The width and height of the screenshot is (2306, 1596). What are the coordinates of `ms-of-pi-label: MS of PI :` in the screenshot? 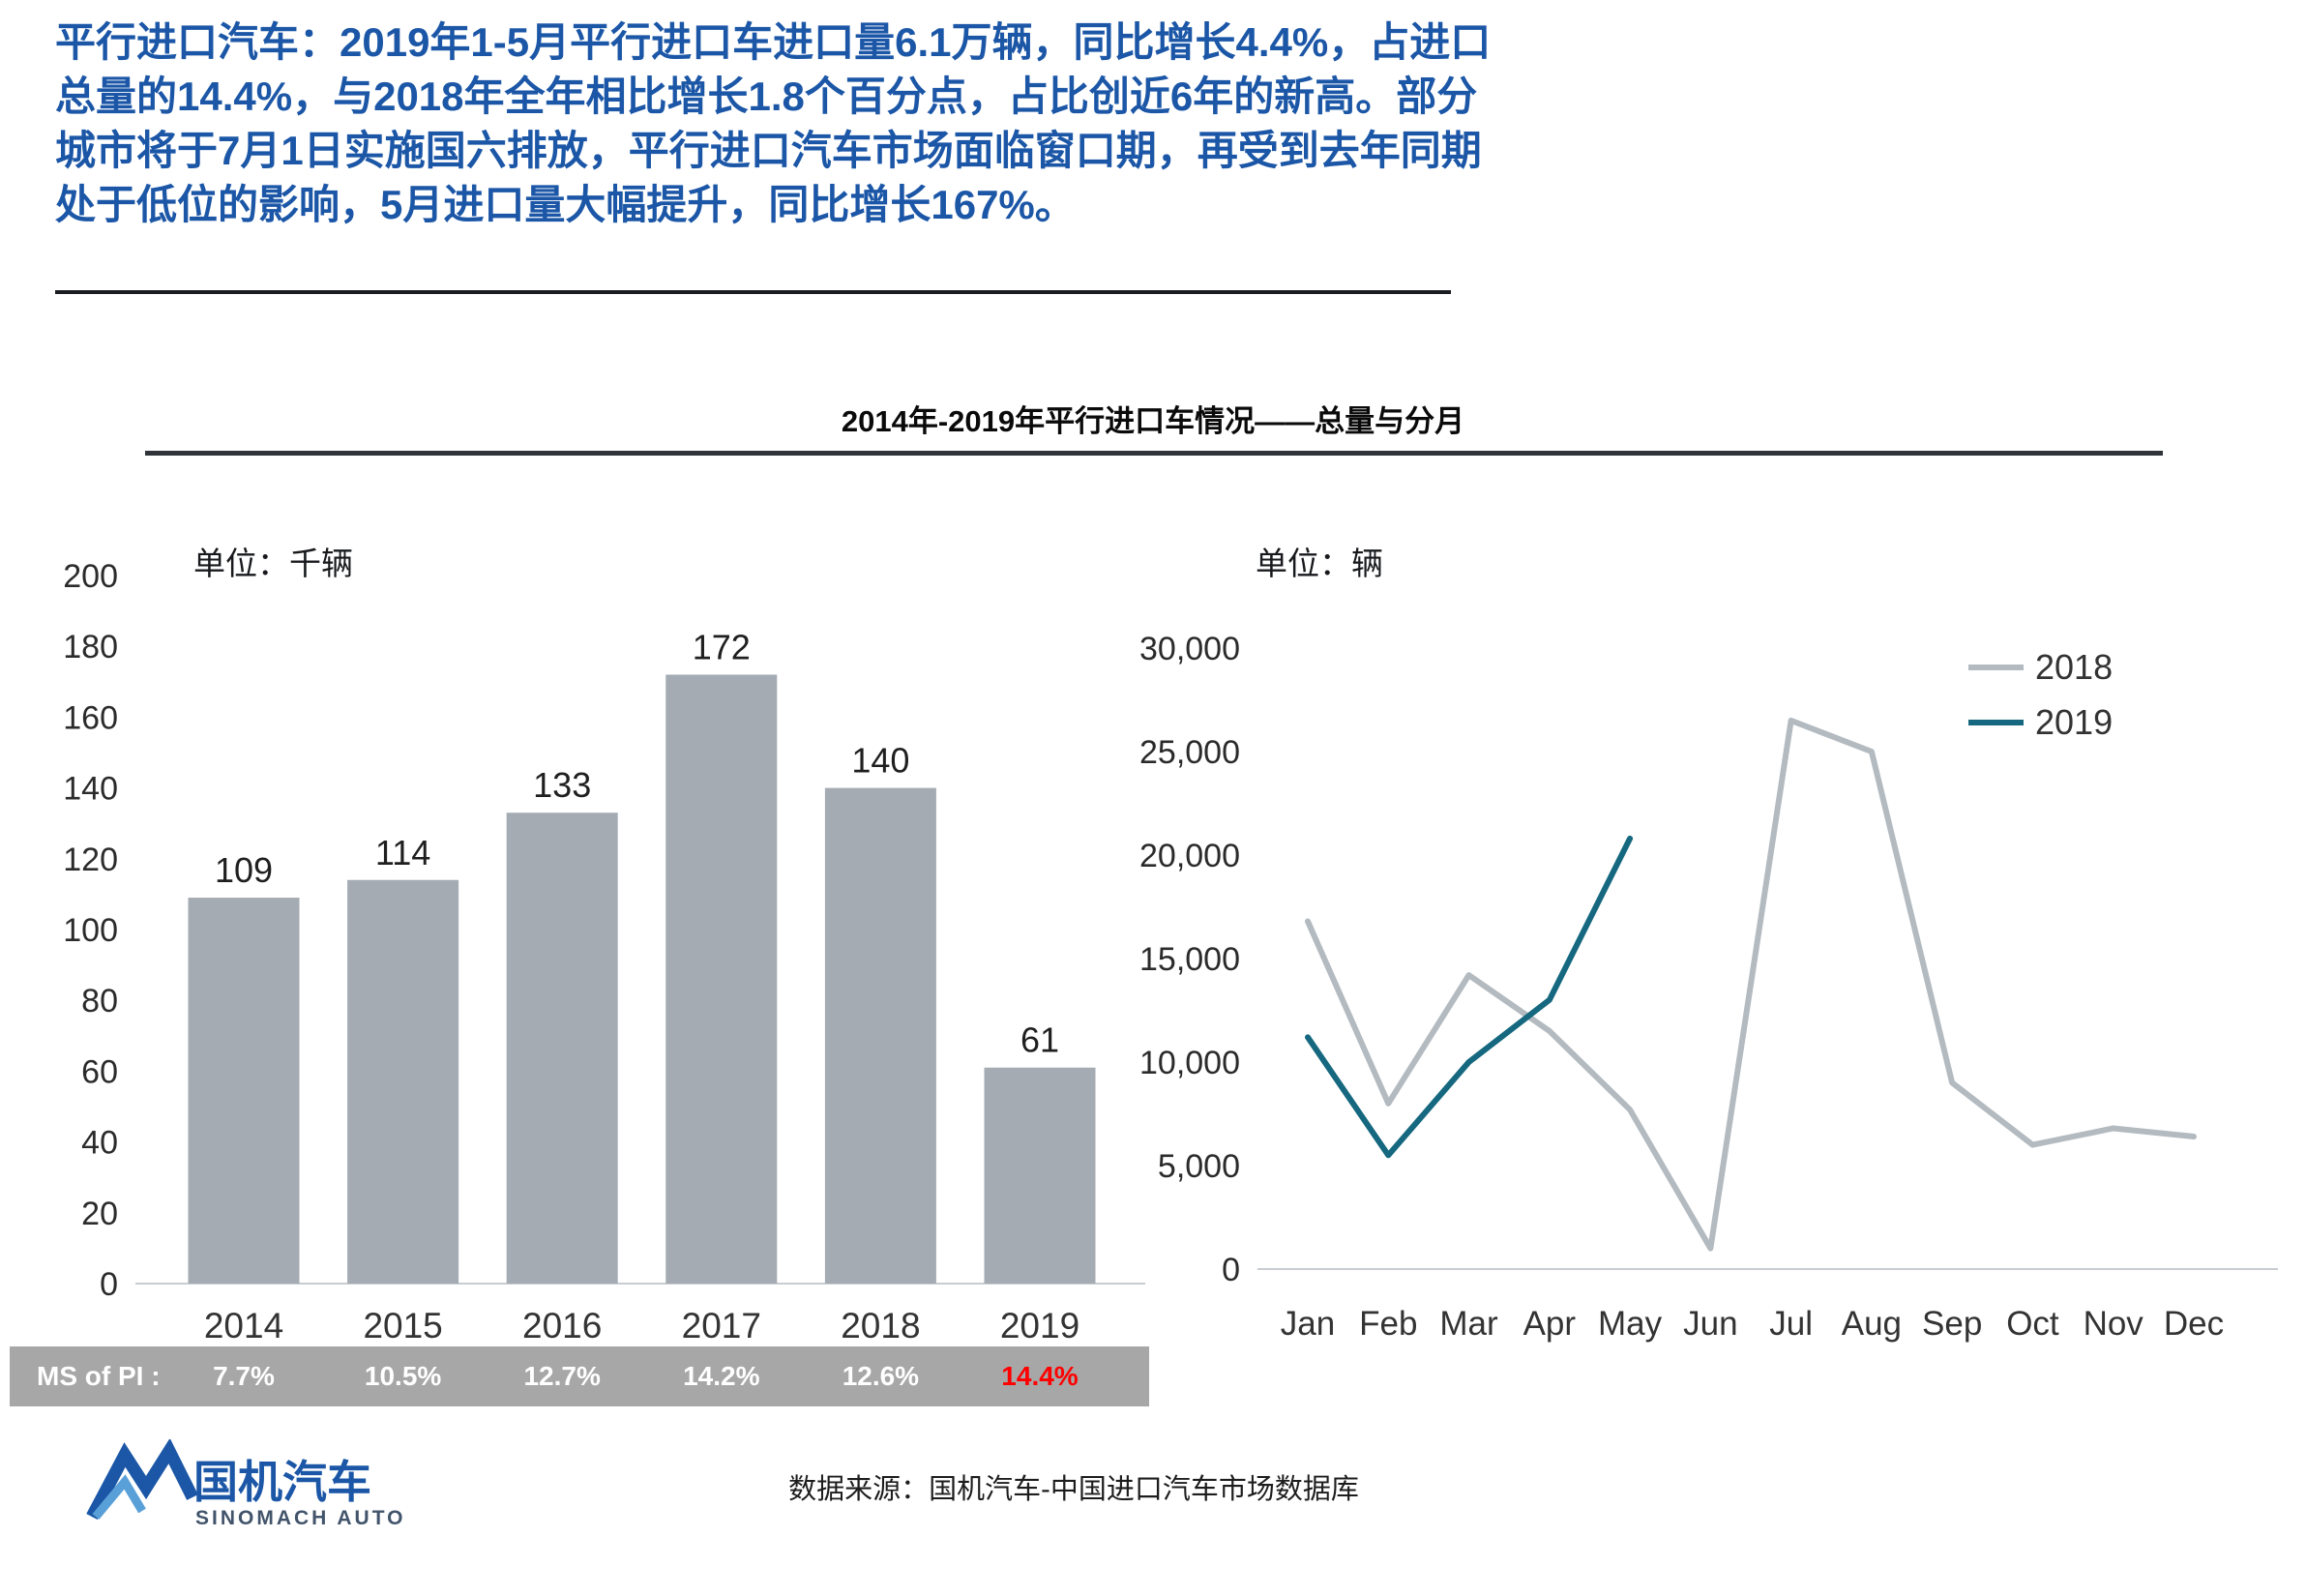 It's located at (99, 1376).